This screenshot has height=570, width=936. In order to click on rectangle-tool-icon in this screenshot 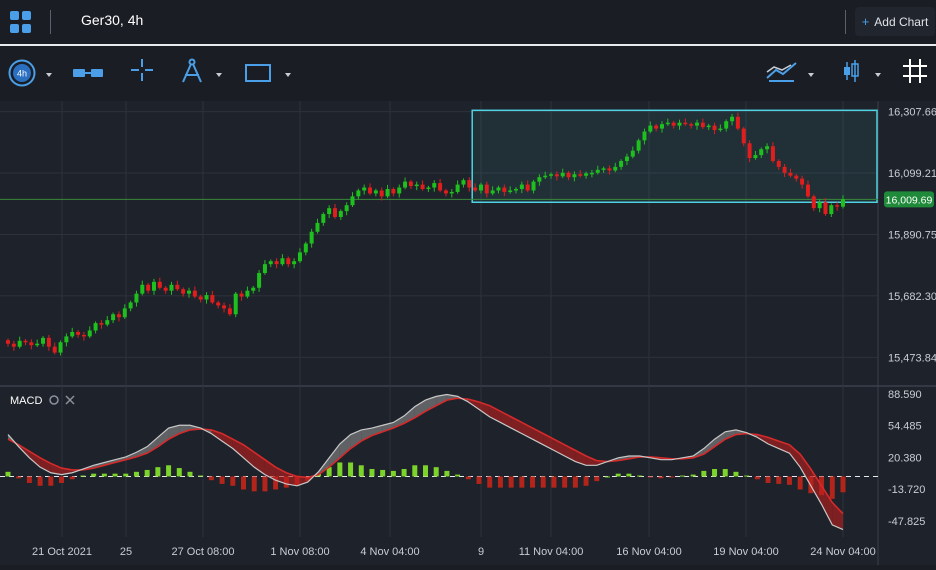, I will do `click(258, 75)`.